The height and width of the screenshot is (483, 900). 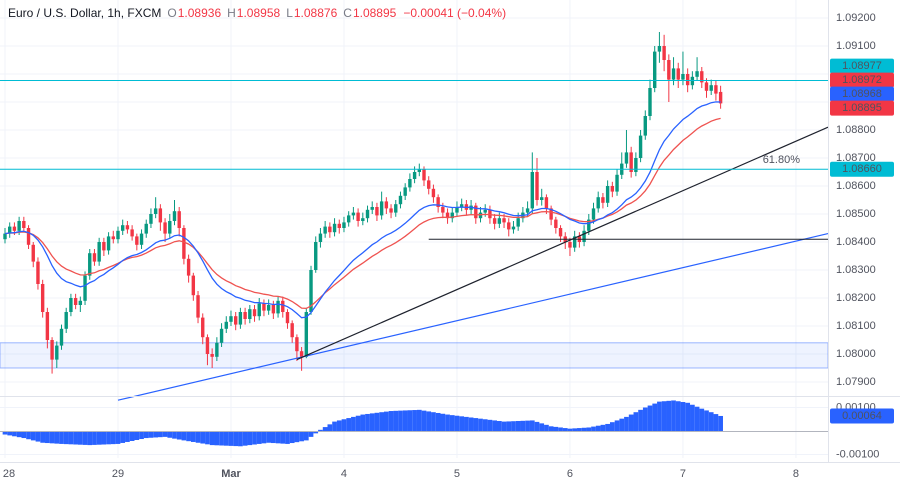 I want to click on svg-text: 1.08968, so click(x=862, y=94).